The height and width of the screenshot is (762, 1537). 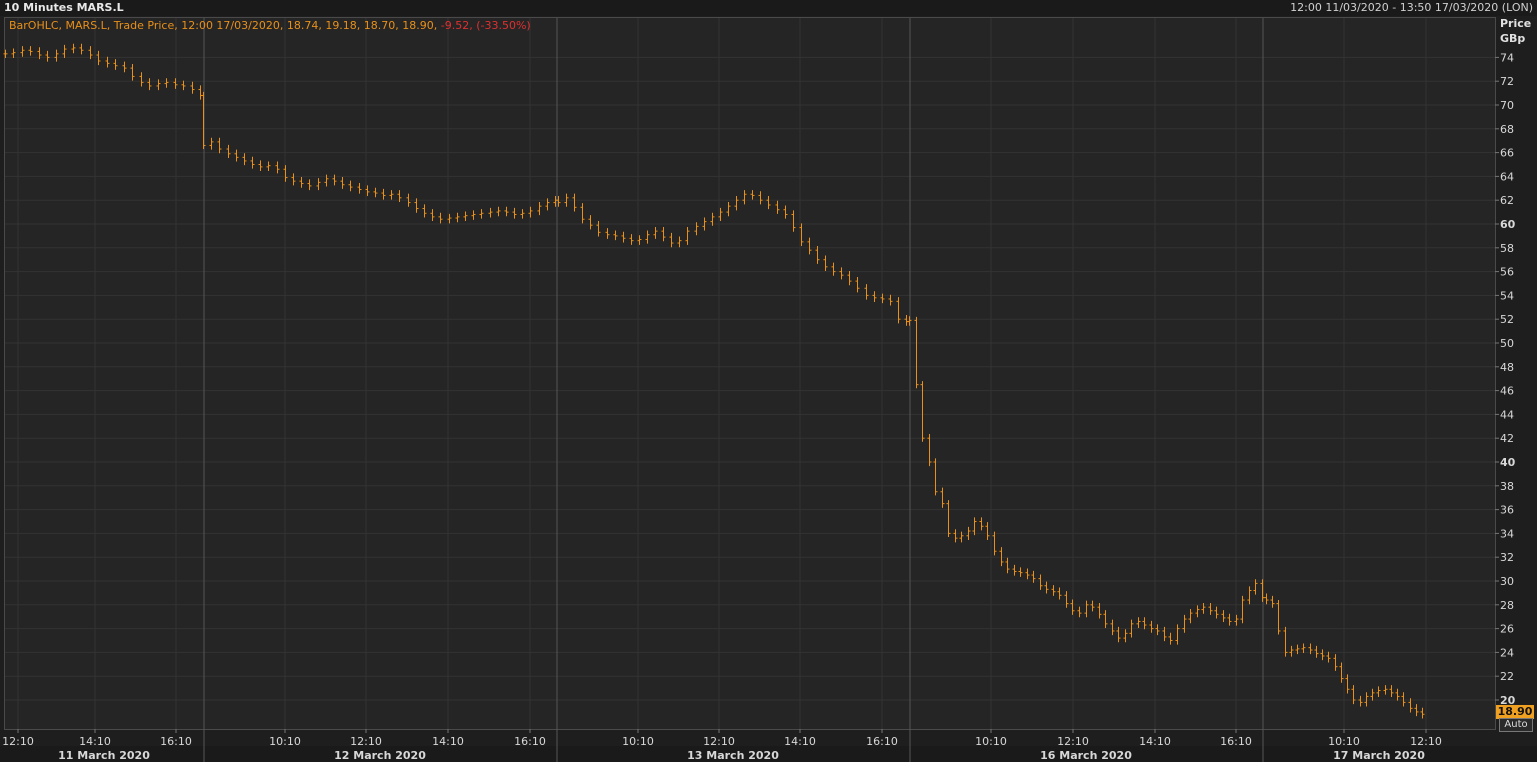 I want to click on y-tick-label: 42, so click(x=1507, y=438).